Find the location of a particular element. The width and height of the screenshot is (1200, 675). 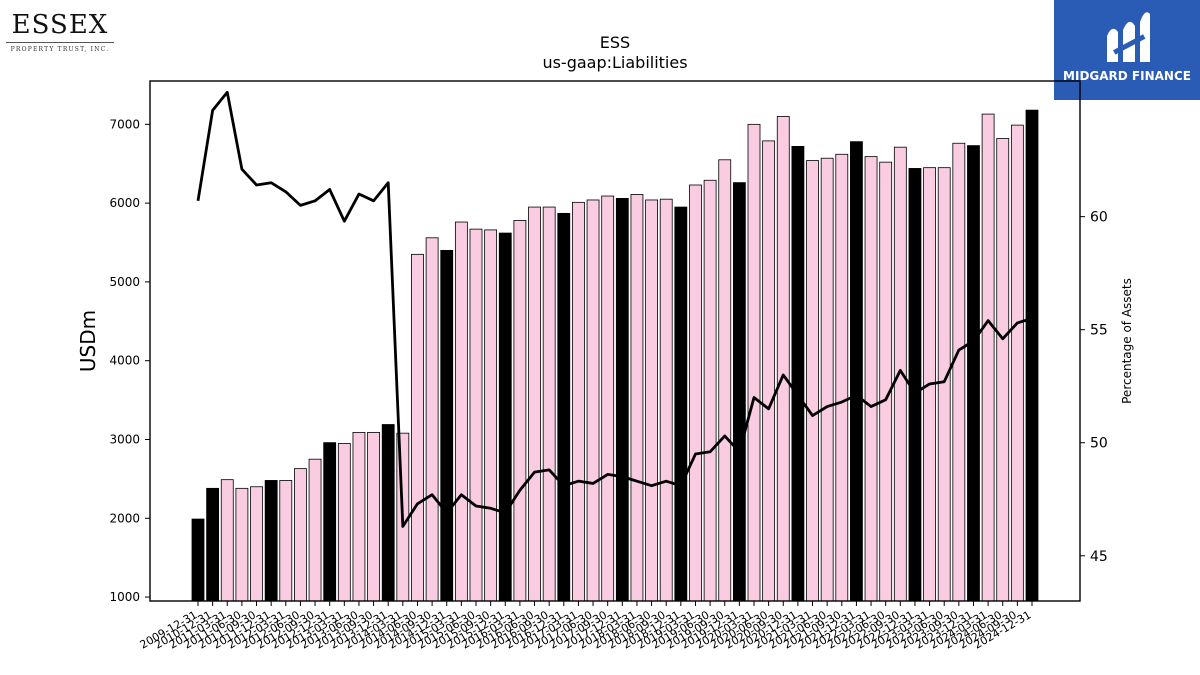

y2-tick-label: 55 is located at coordinates (1099, 331).